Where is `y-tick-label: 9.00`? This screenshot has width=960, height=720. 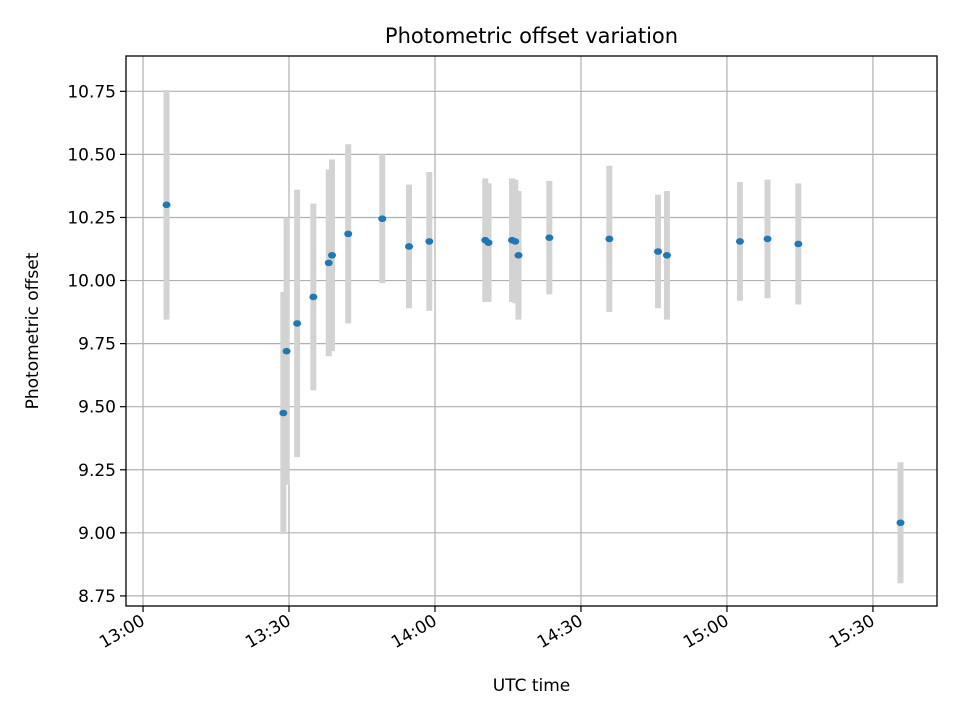
y-tick-label: 9.00 is located at coordinates (97, 534).